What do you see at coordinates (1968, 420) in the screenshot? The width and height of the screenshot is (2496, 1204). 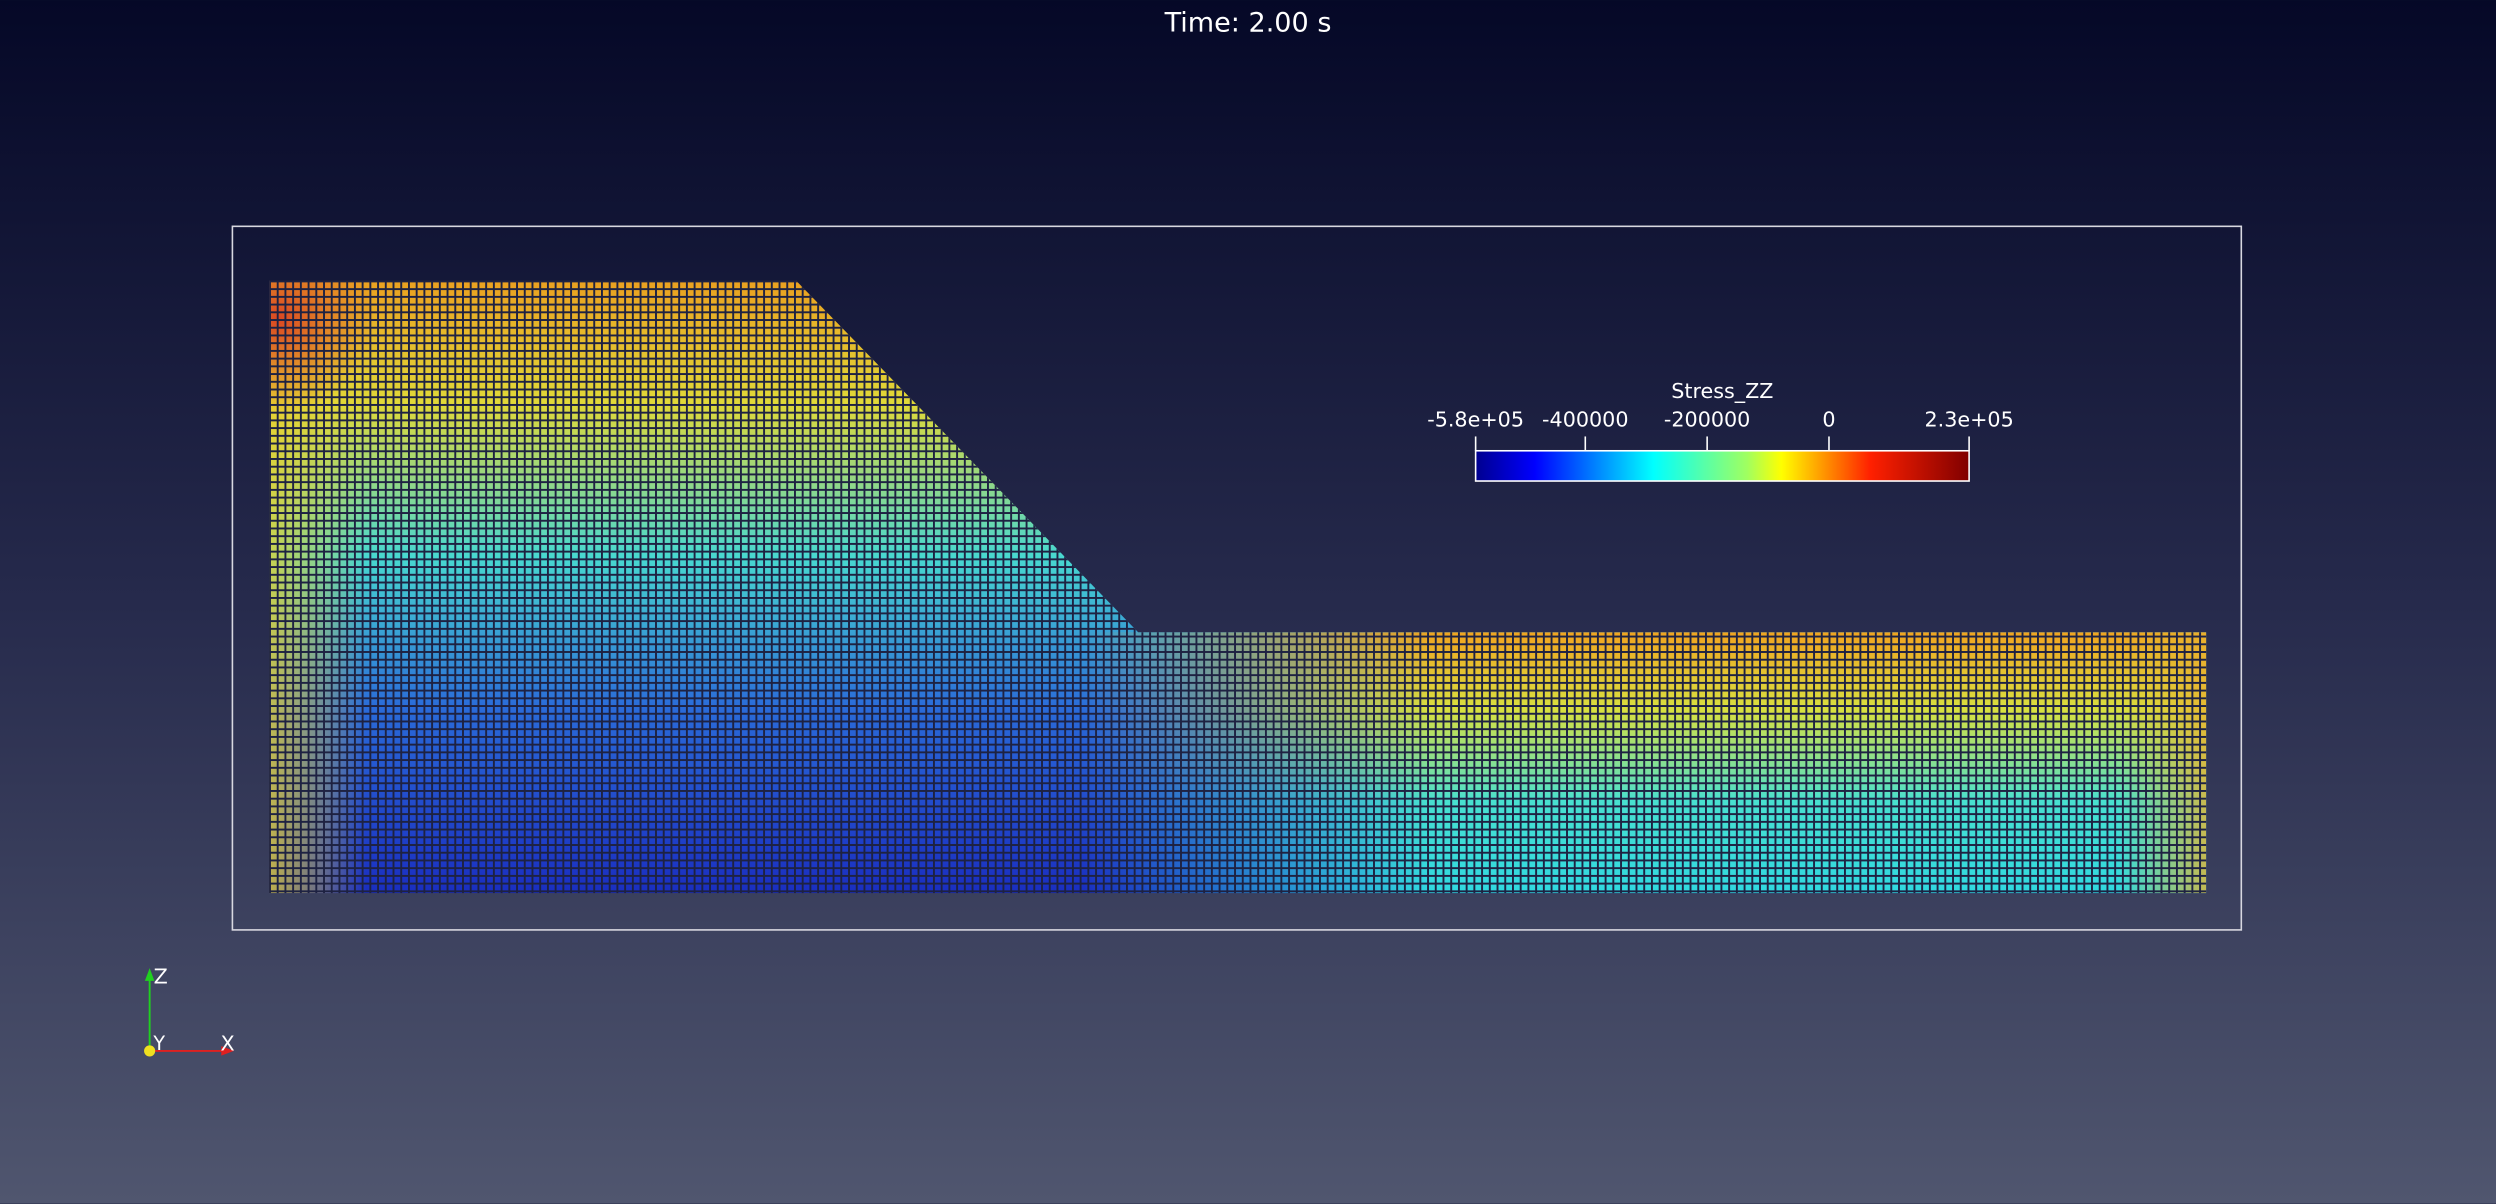 I see `colorbar-tick-label: 2.3e+05` at bounding box center [1968, 420].